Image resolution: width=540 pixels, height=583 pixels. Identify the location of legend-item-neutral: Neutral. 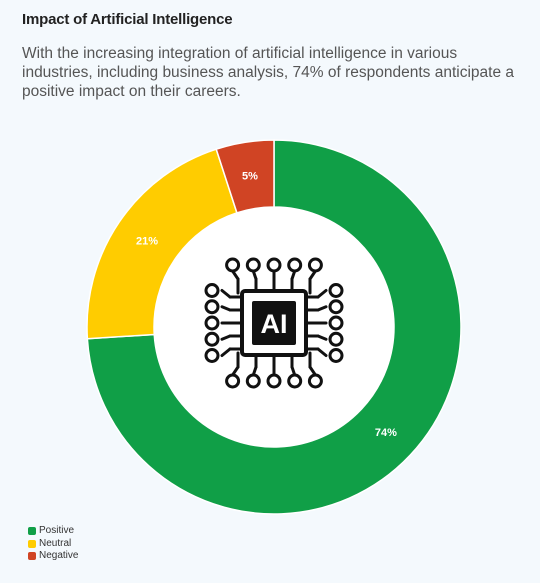
(53, 544).